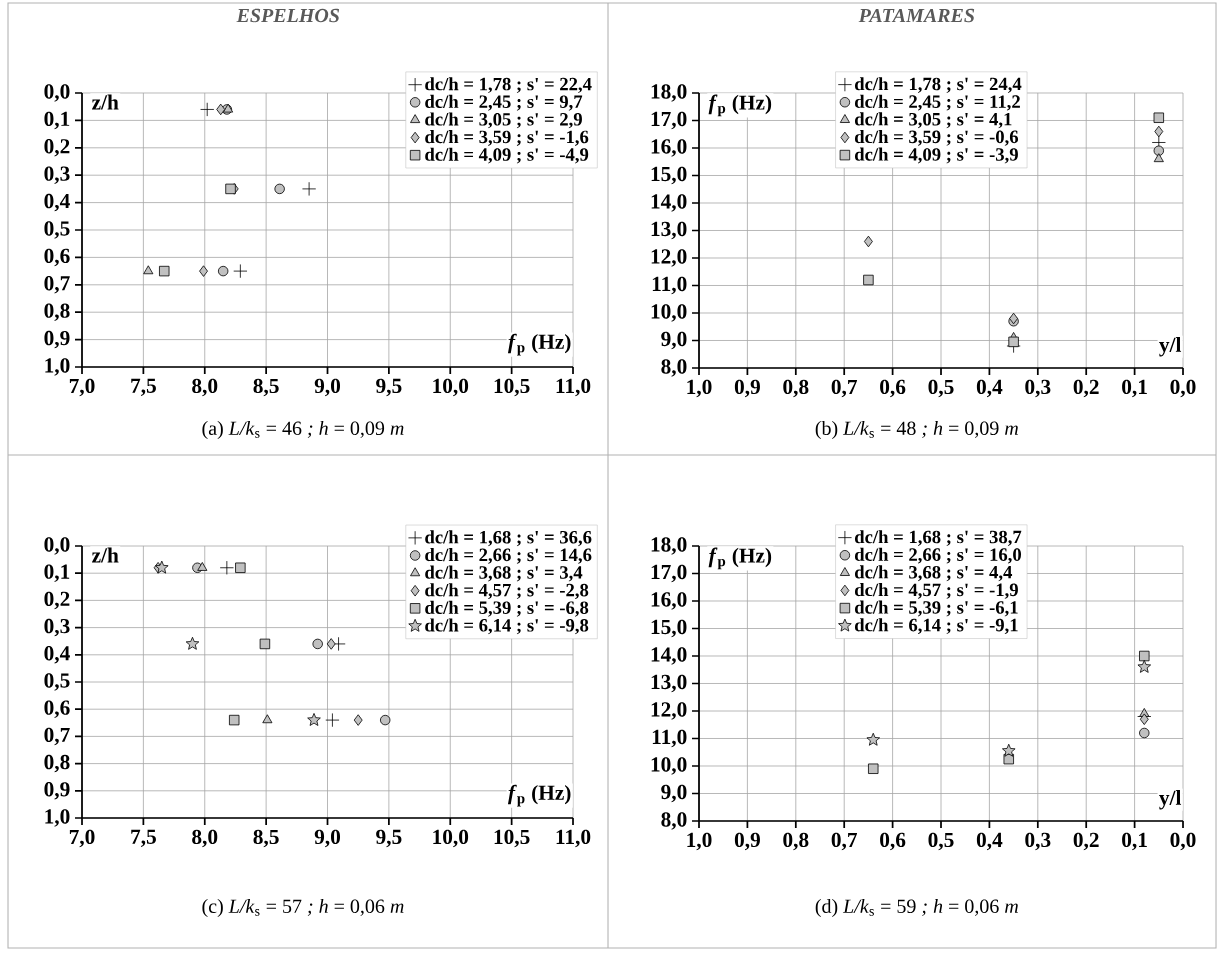 The width and height of the screenshot is (1219, 958). I want to click on x-tick-label: 0,2, so click(1086, 388).